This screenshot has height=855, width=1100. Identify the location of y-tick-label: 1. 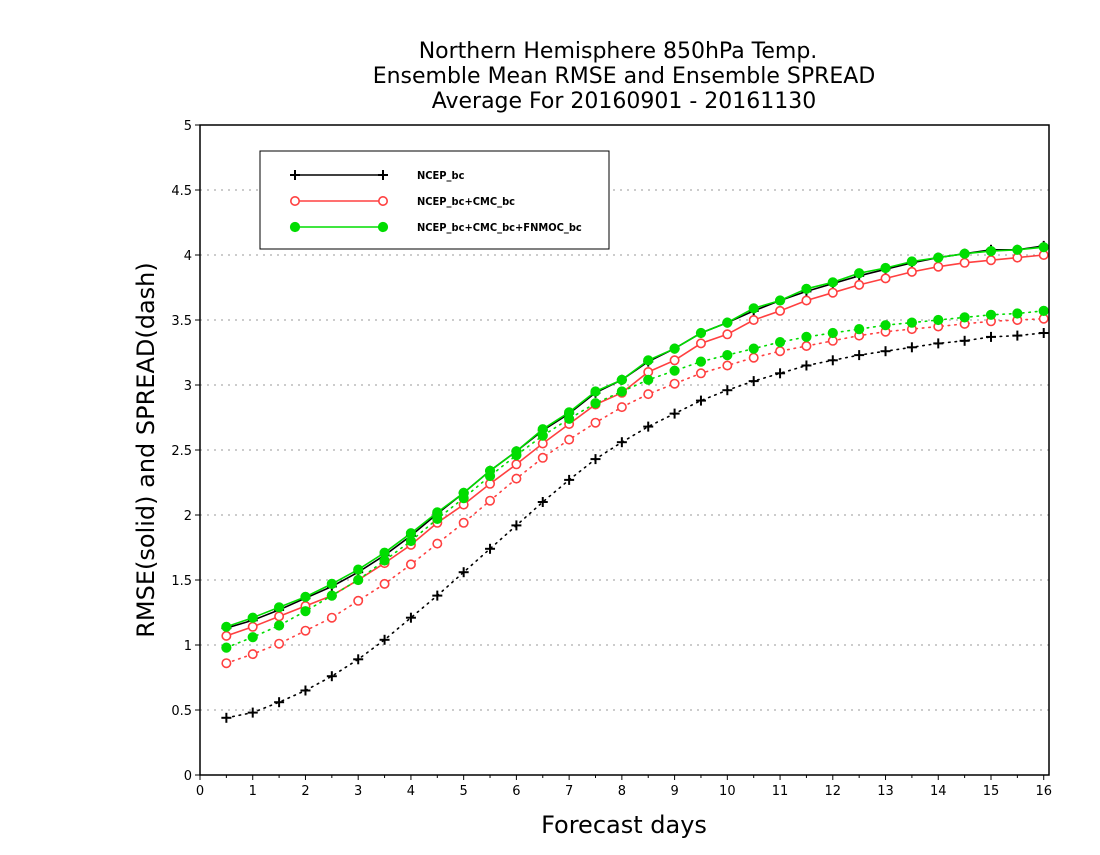
(188, 646).